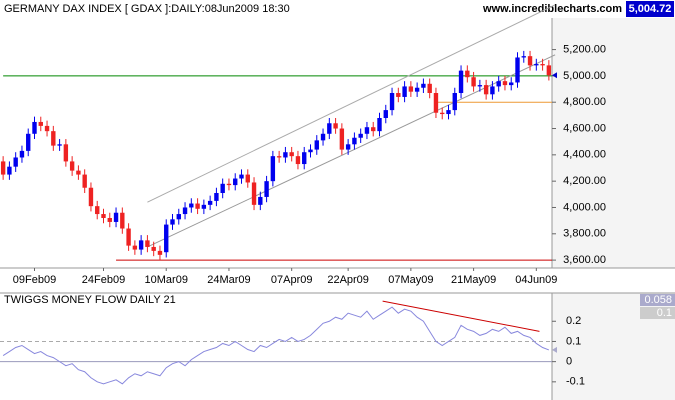  I want to click on trend-line, so click(461, 316).